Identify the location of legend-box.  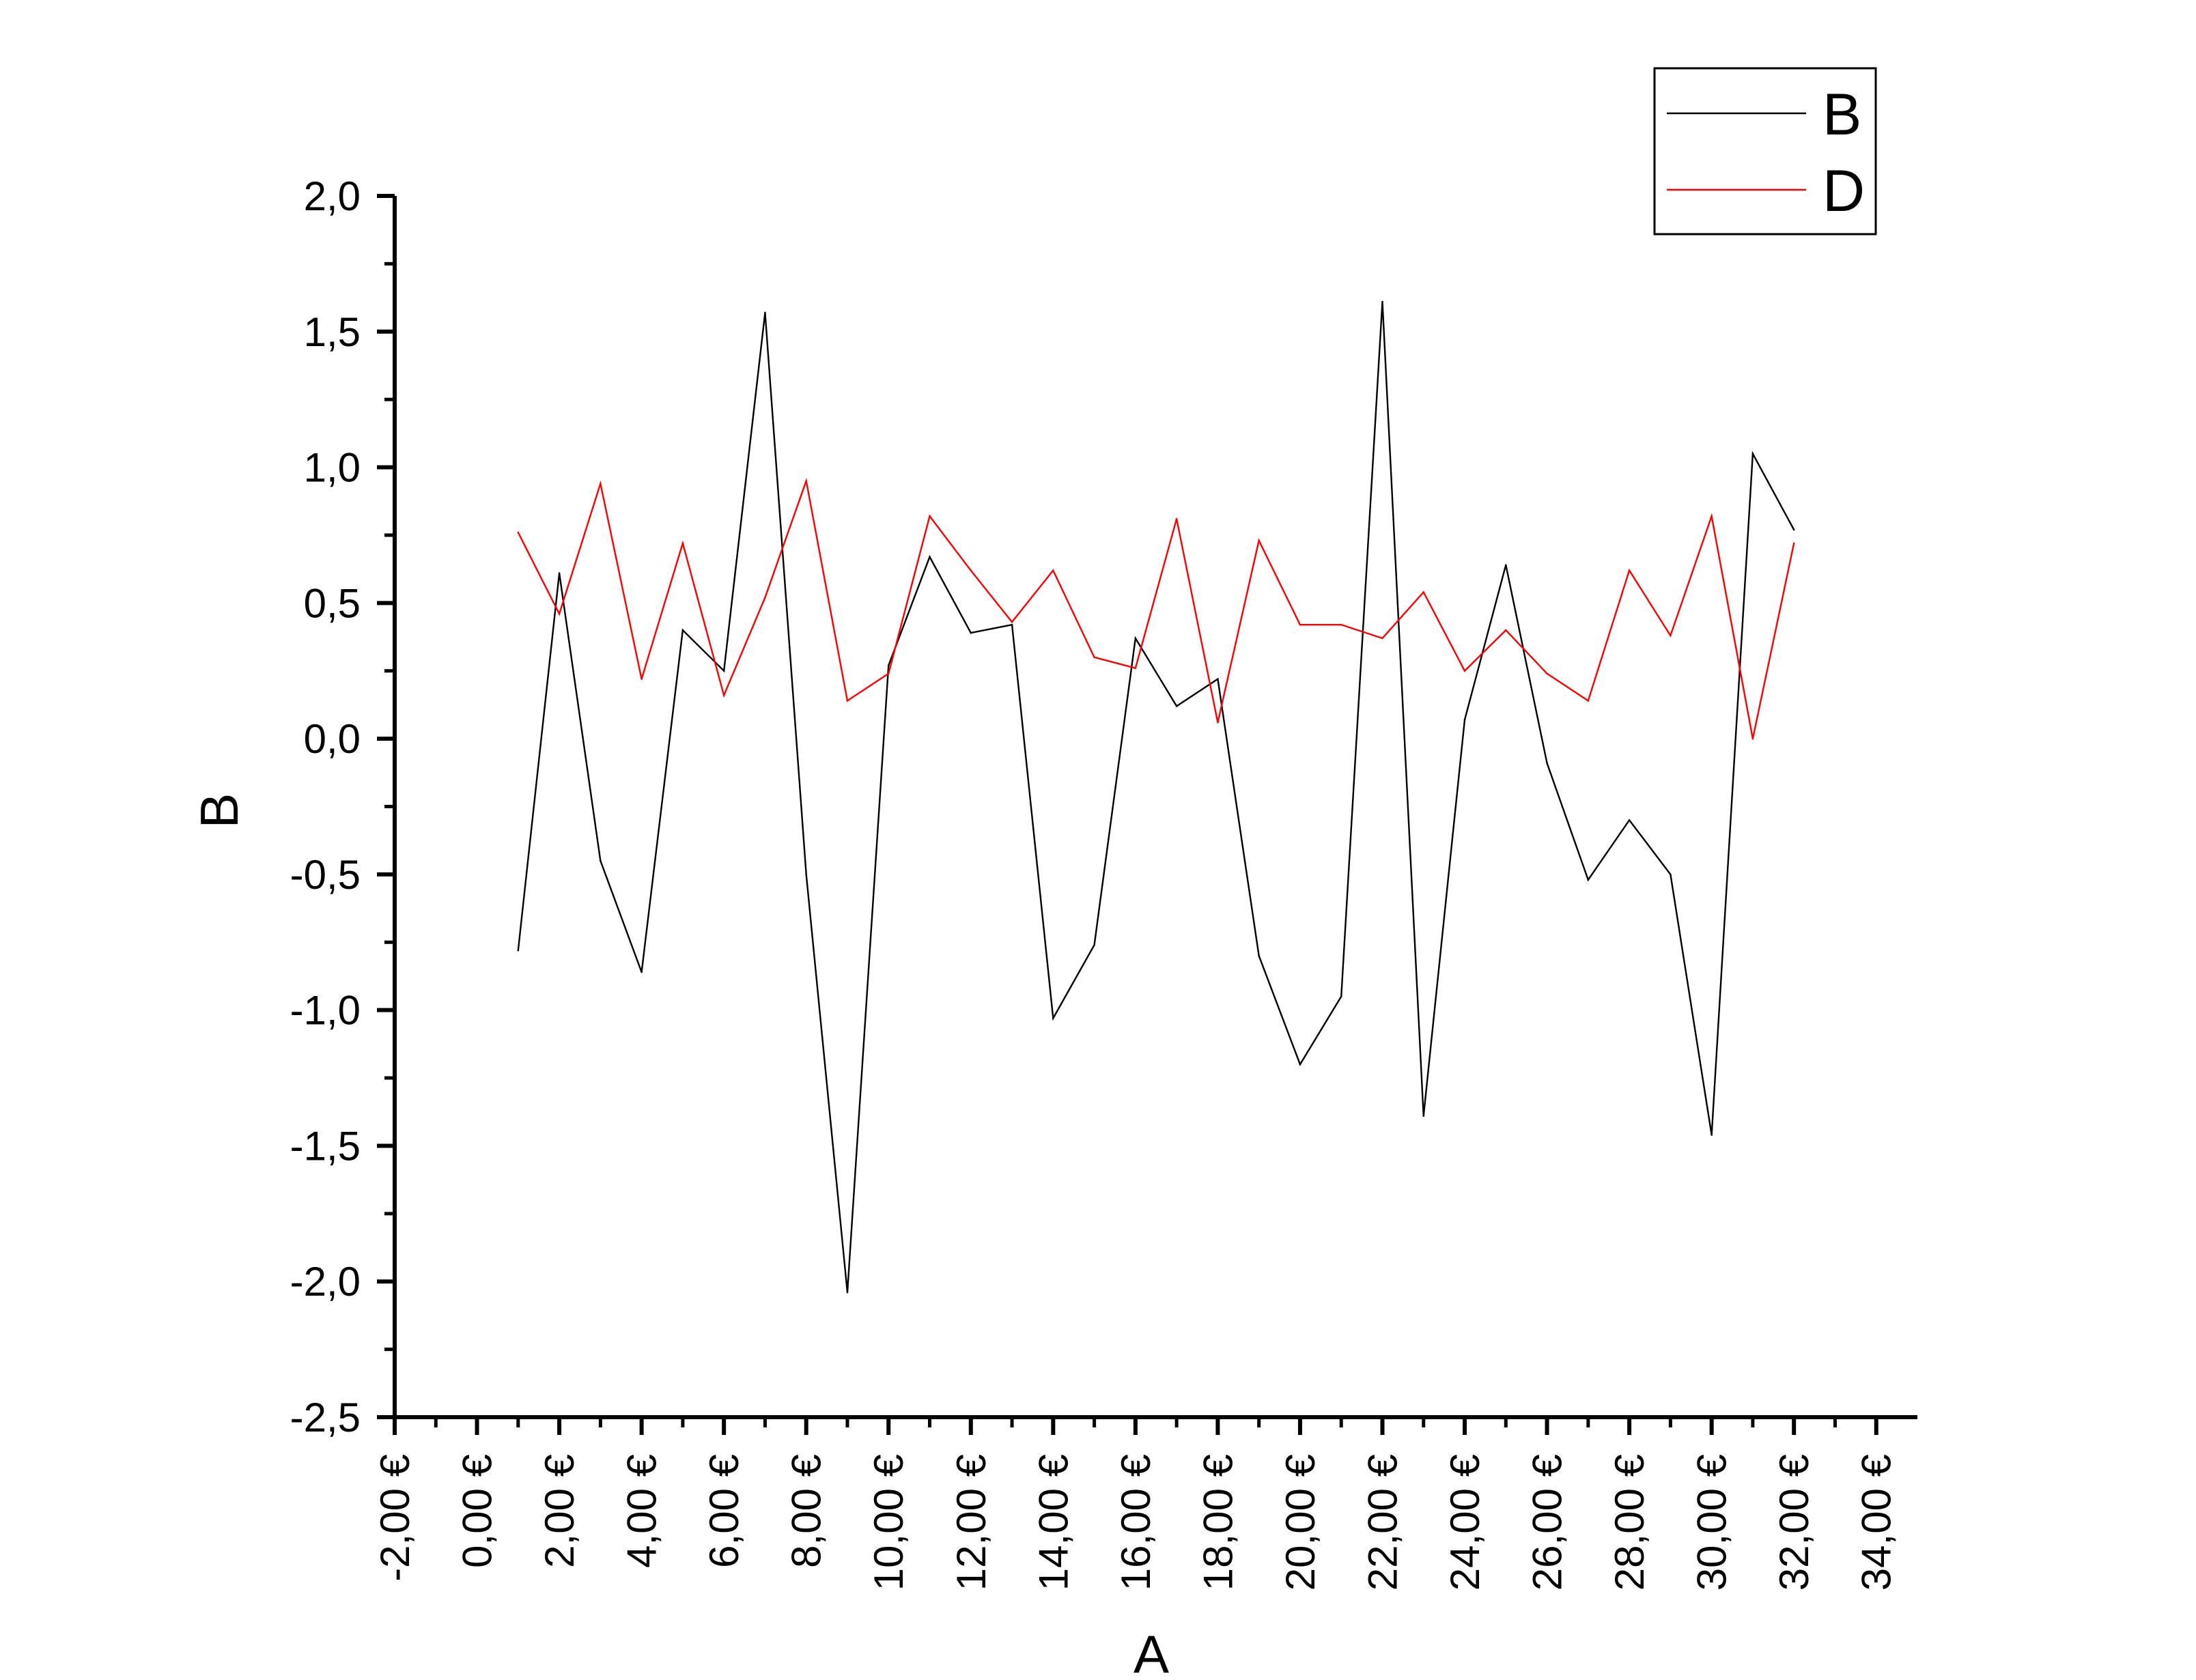
(1765, 151).